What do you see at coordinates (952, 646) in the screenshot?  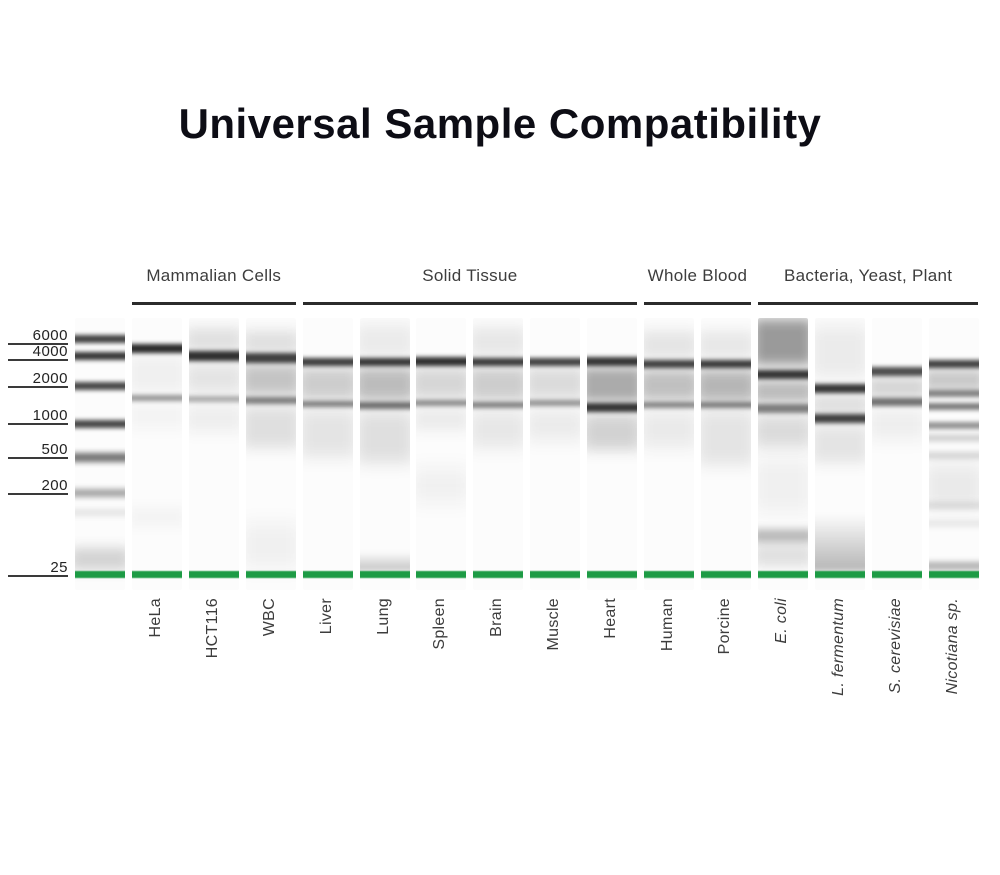 I see `lane-label-nicotiana: Nicotiana sp.` at bounding box center [952, 646].